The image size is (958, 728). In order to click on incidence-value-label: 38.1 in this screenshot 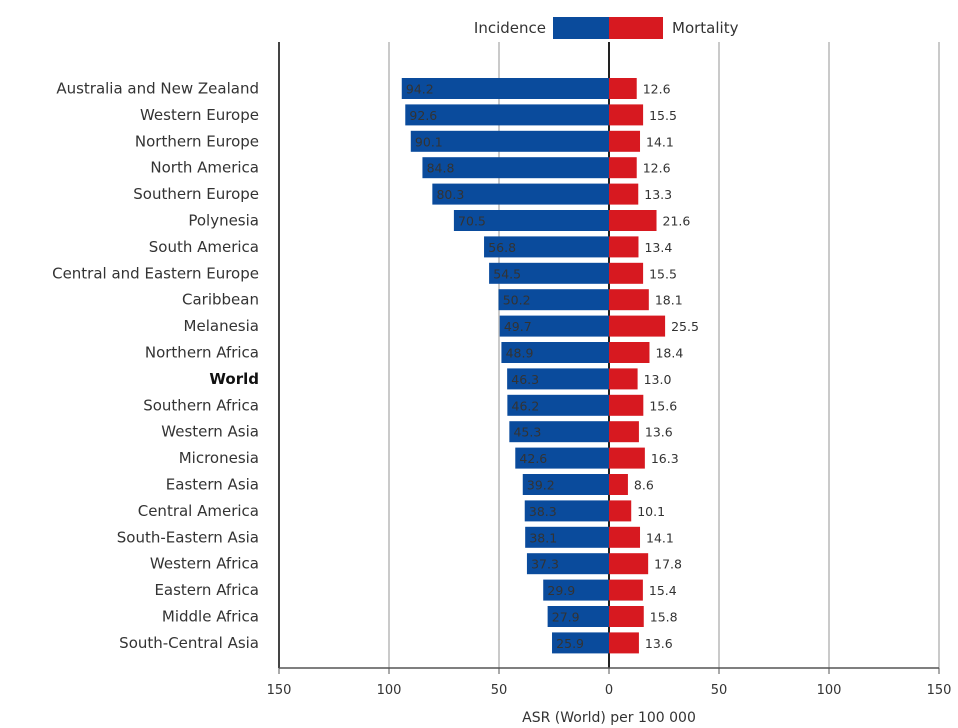, I will do `click(543, 537)`.